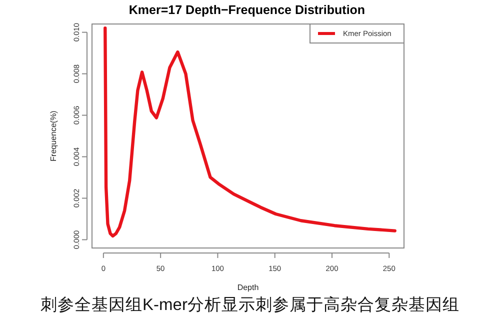 The image size is (500, 329). Describe the element at coordinates (250, 305) in the screenshot. I see `annotation: 刺参全基因组K-mer分析显示刺参属于高杂合复杂基因组` at that location.